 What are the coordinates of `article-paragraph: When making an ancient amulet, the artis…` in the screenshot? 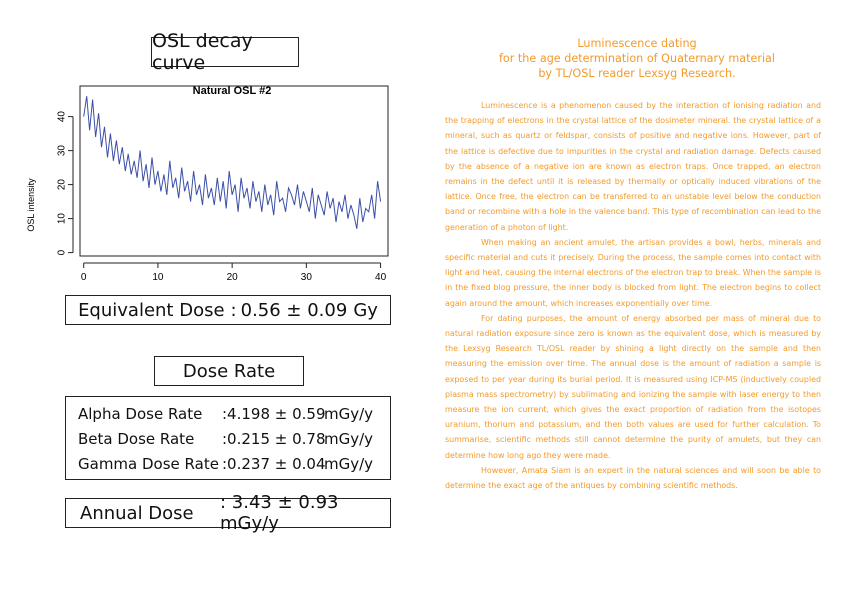 It's located at (633, 272).